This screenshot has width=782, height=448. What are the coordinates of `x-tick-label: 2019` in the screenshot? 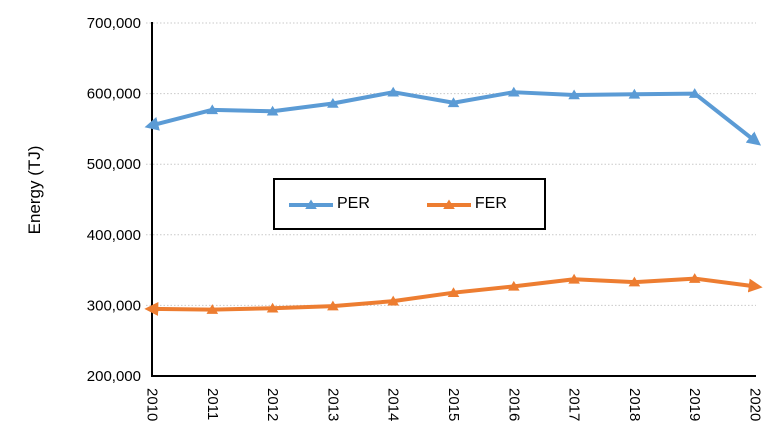 It's located at (694, 404).